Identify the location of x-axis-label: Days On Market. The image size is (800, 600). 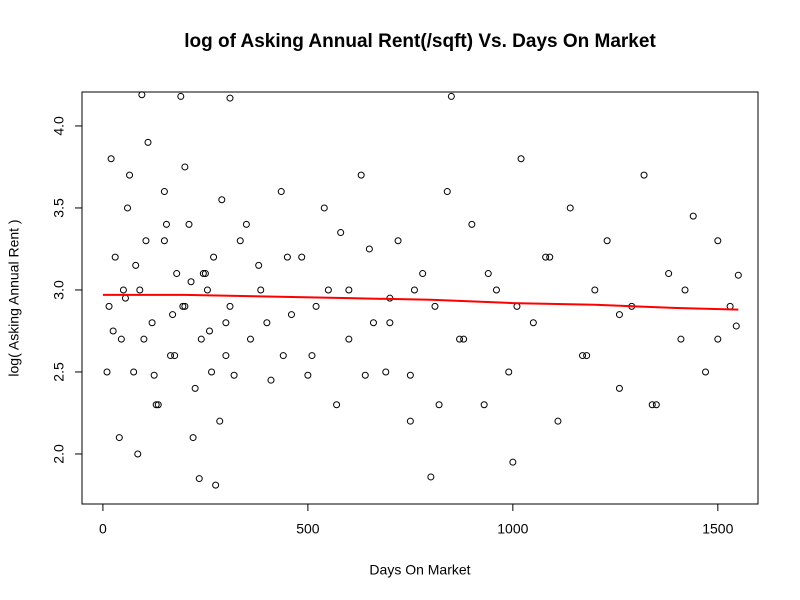
(419, 570).